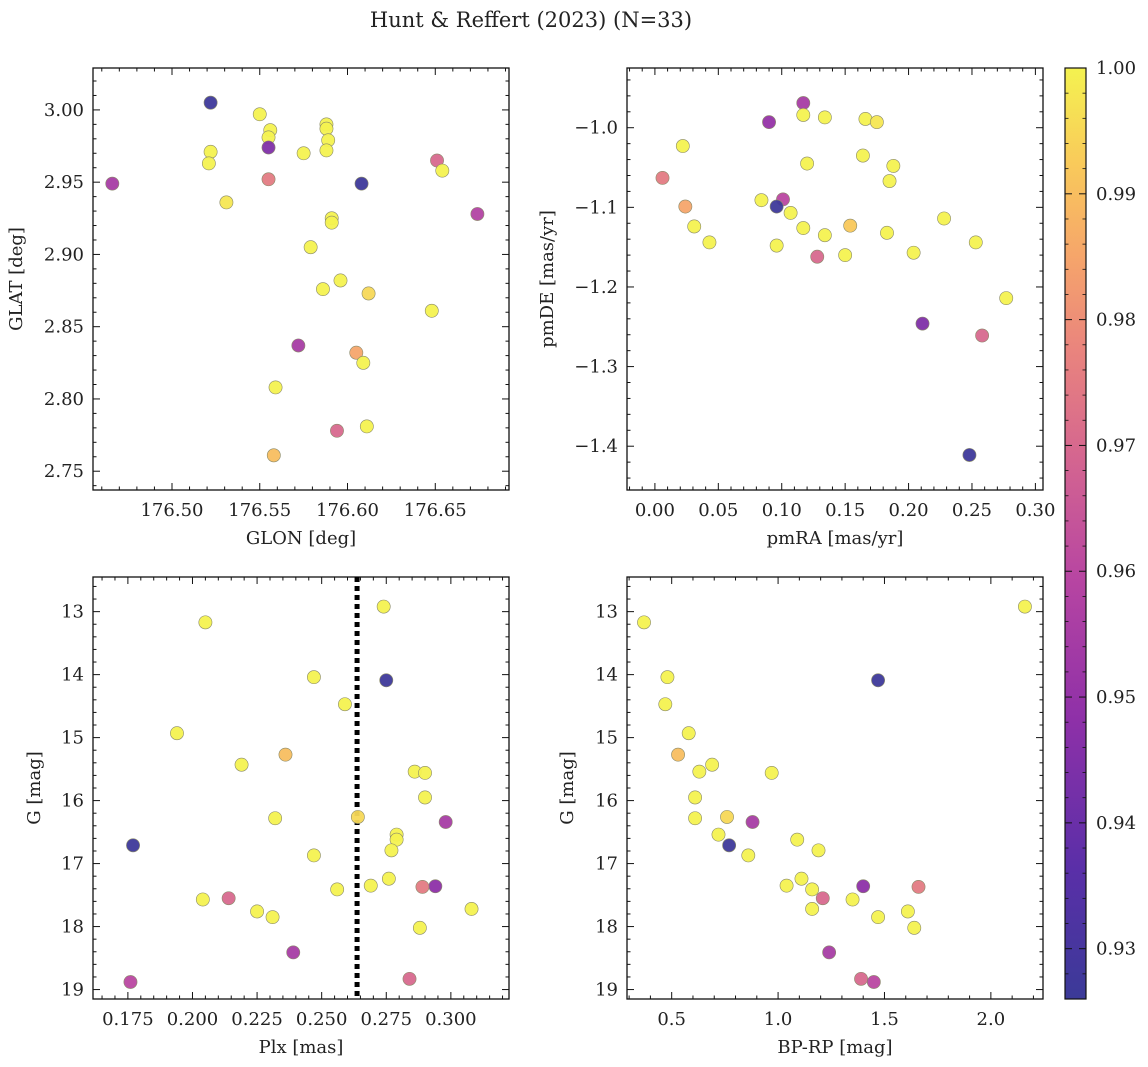 The image size is (1148, 1067). Describe the element at coordinates (72, 990) in the screenshot. I see `y-tick-label: 19` at that location.